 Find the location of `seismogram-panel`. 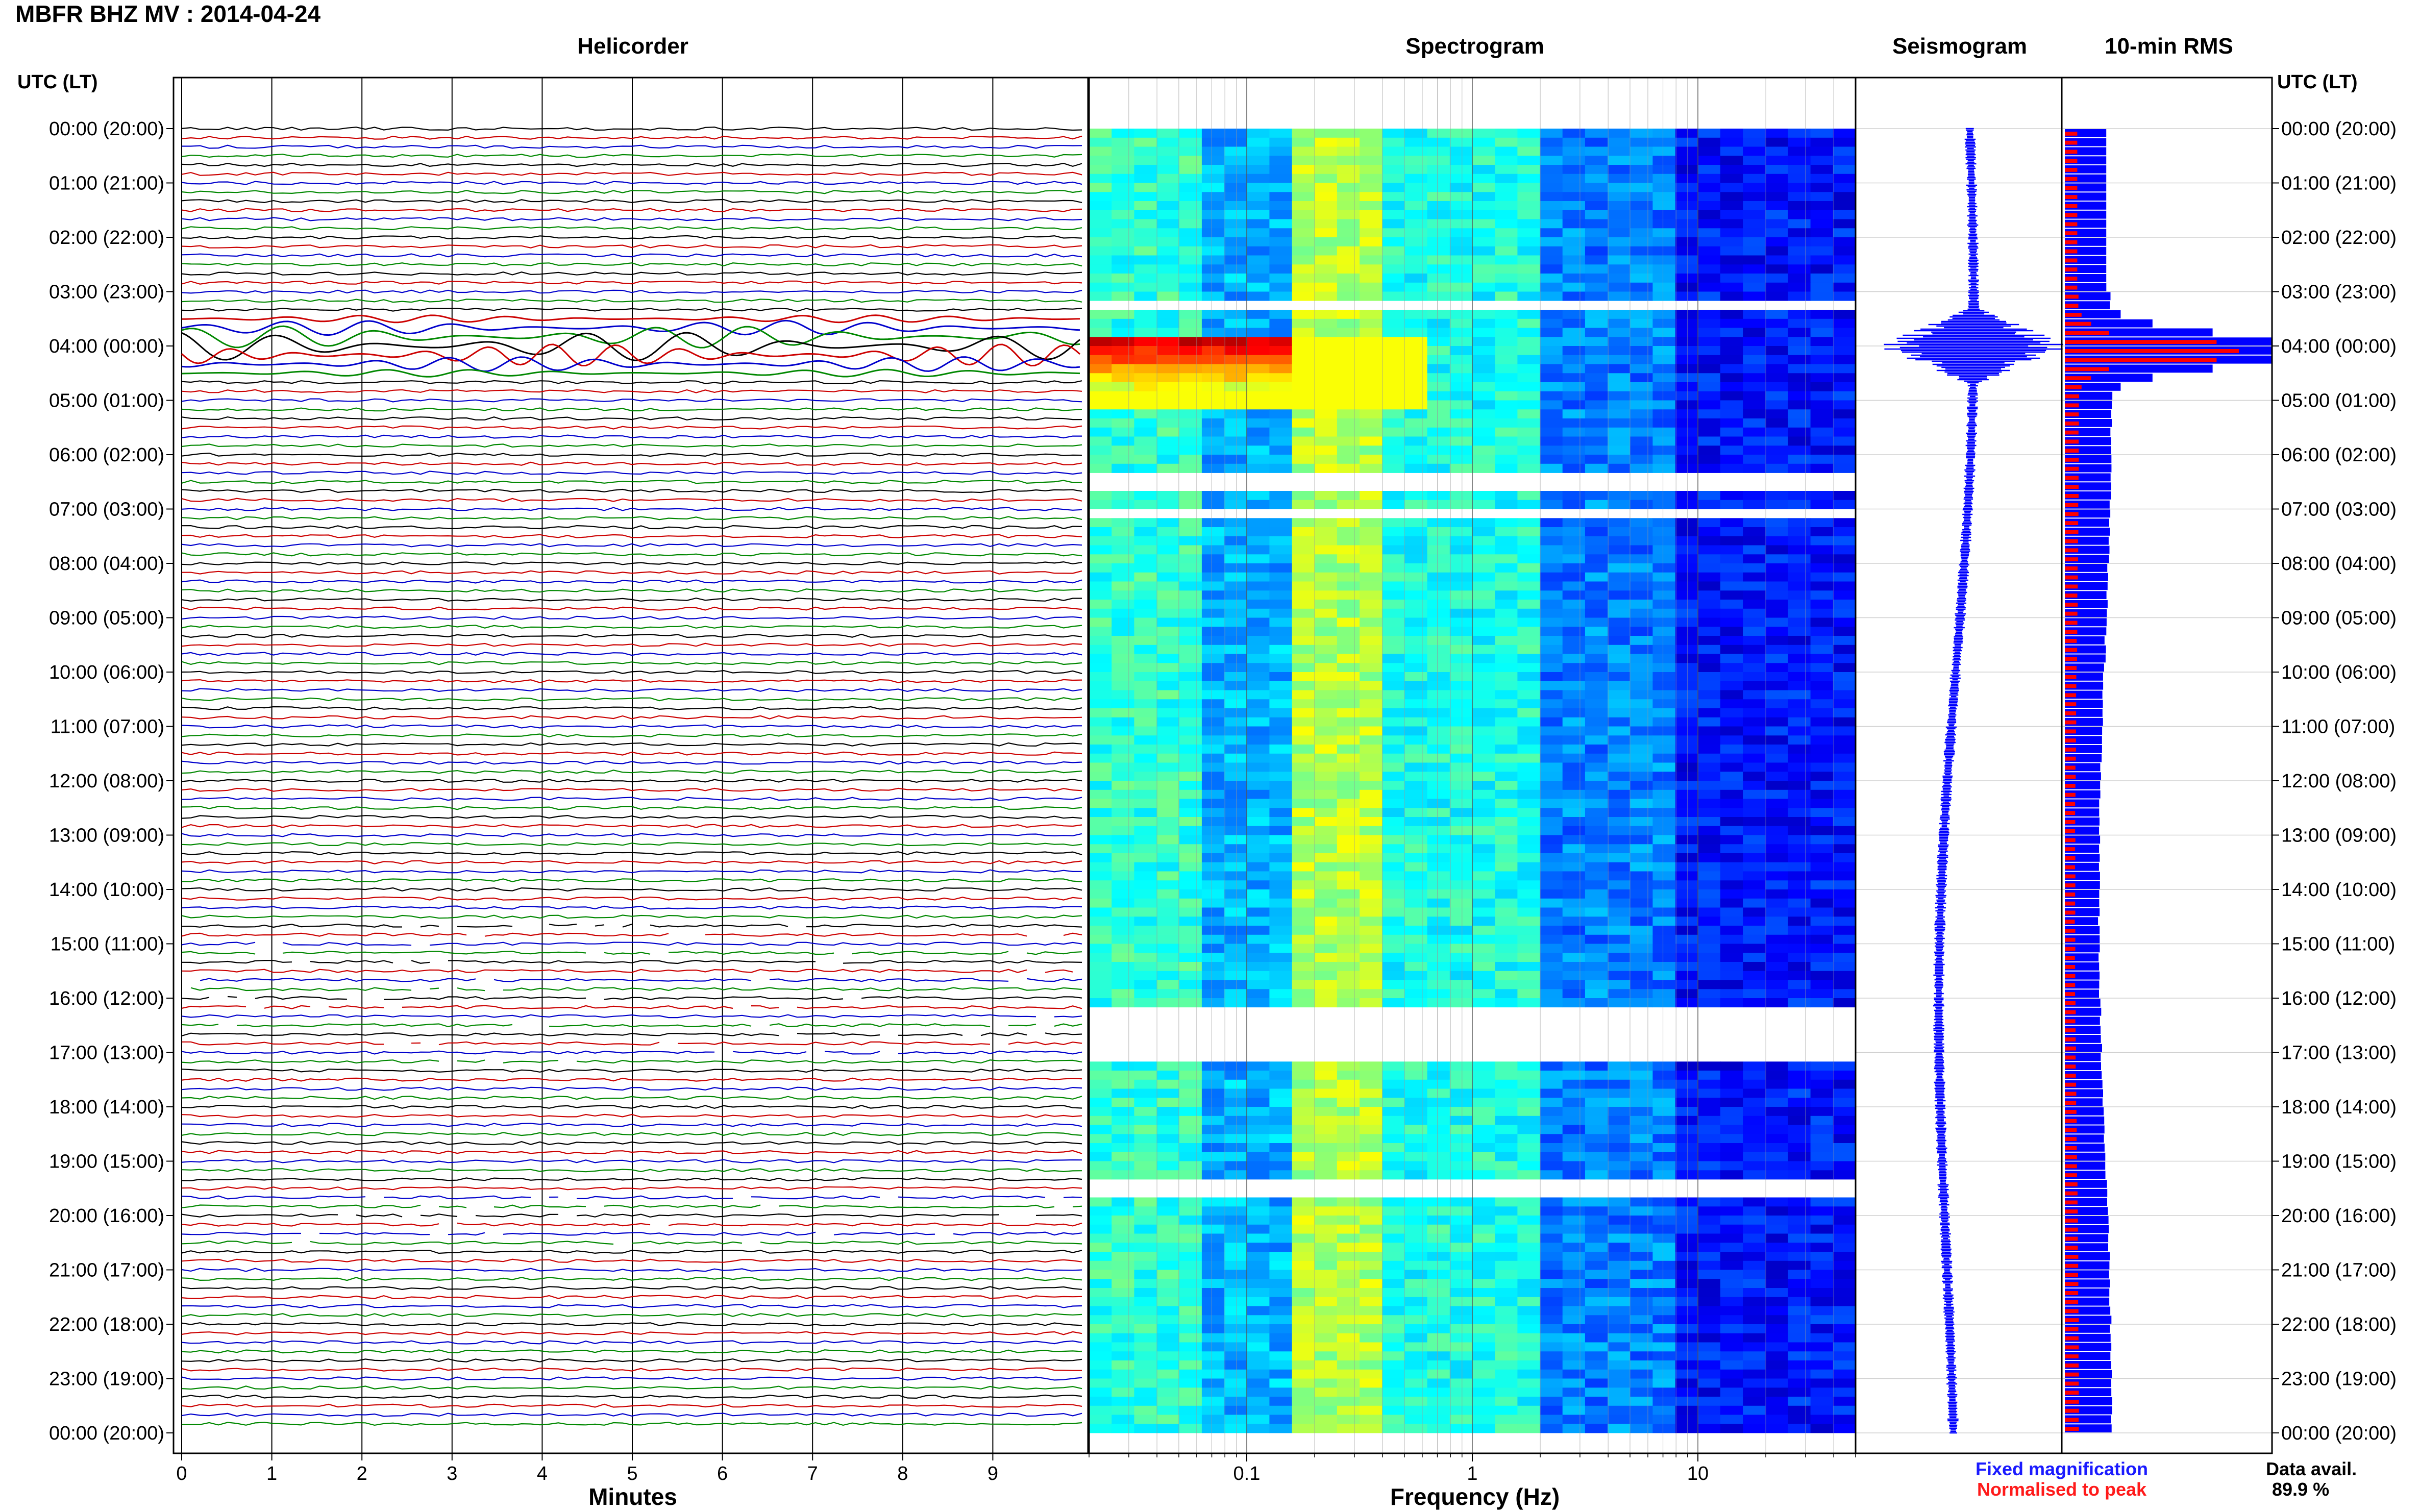

seismogram-panel is located at coordinates (1959, 765).